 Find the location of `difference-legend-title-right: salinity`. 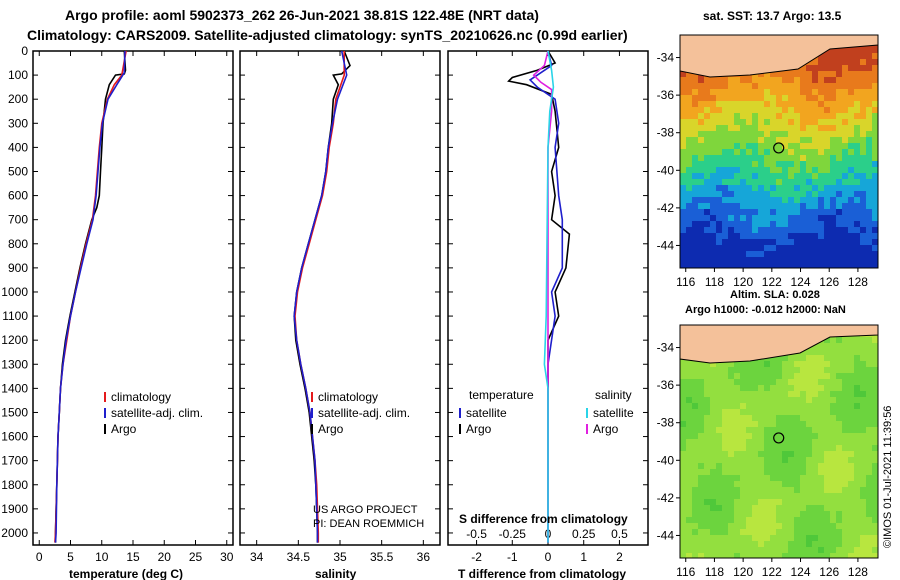

difference-legend-title-right: salinity is located at coordinates (613, 395).